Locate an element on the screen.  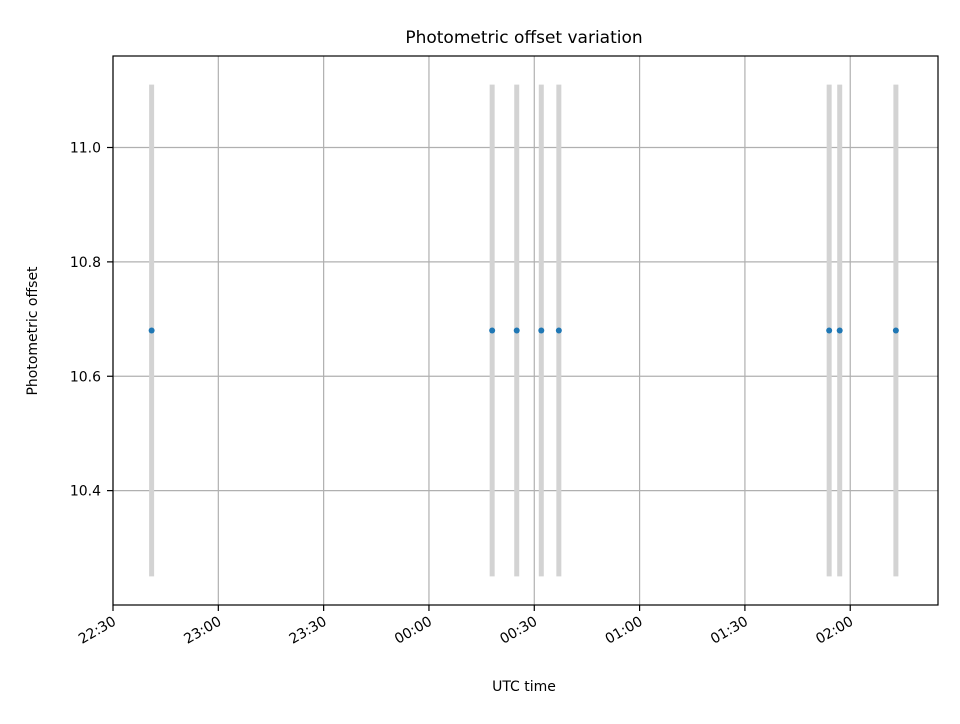
point-layer is located at coordinates (523, 330).